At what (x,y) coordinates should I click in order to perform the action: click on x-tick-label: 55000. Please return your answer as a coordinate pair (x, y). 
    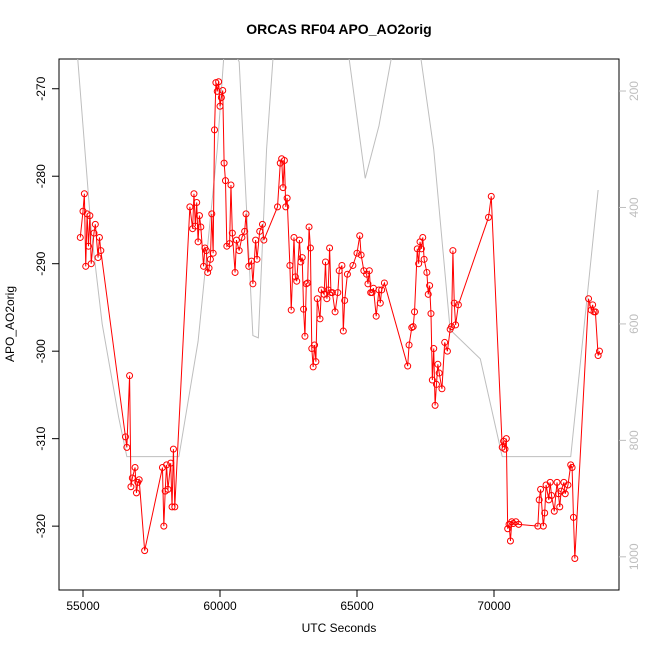
    Looking at the image, I should click on (83, 606).